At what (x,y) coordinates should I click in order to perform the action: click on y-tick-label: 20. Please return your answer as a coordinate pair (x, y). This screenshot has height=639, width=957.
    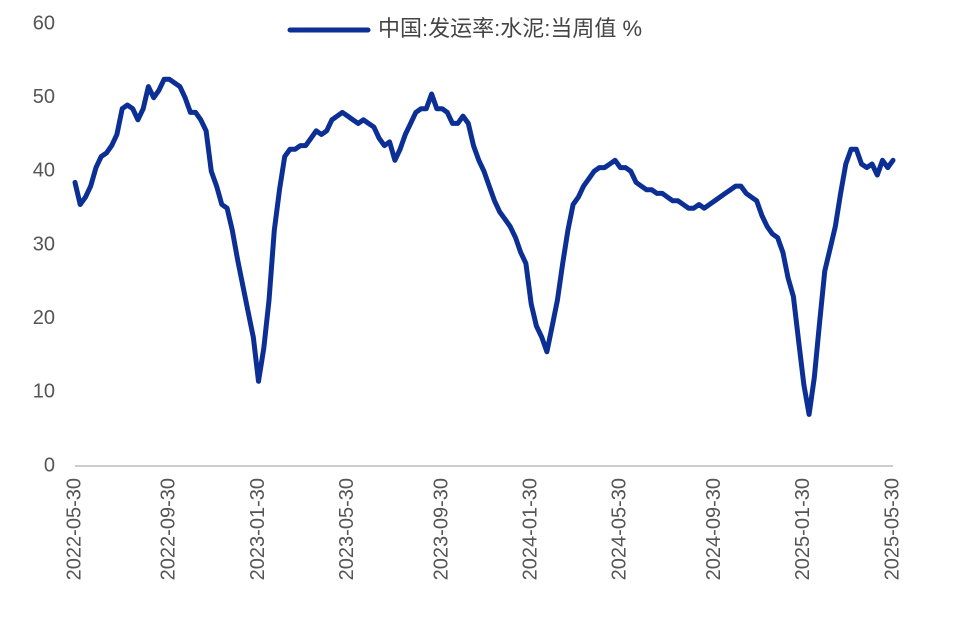
    Looking at the image, I should click on (44, 318).